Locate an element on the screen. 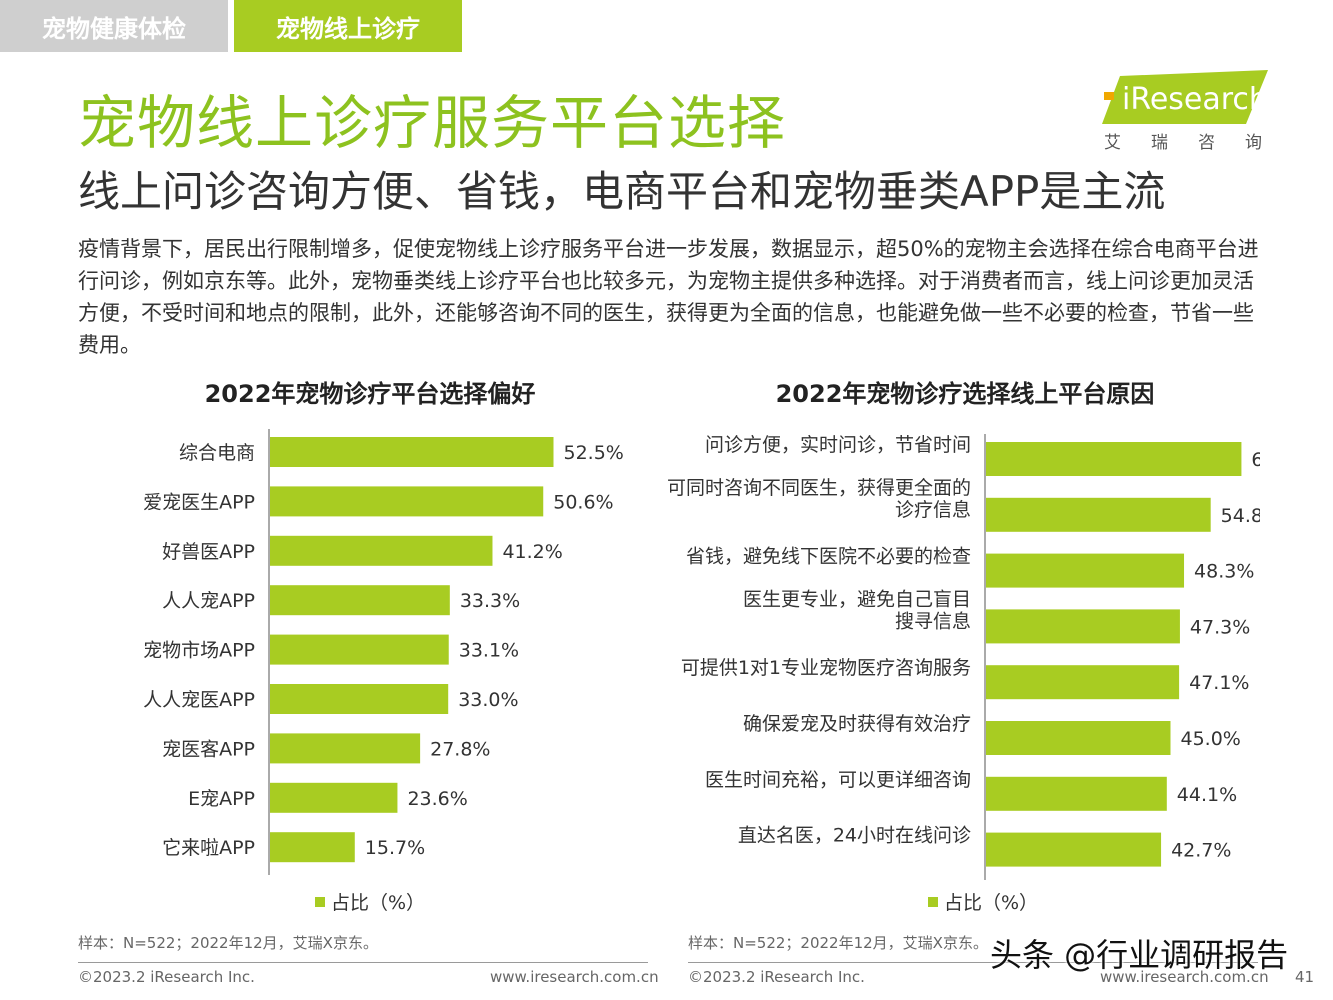  watermark: 头条 @行业调研报告 is located at coordinates (1139, 955).